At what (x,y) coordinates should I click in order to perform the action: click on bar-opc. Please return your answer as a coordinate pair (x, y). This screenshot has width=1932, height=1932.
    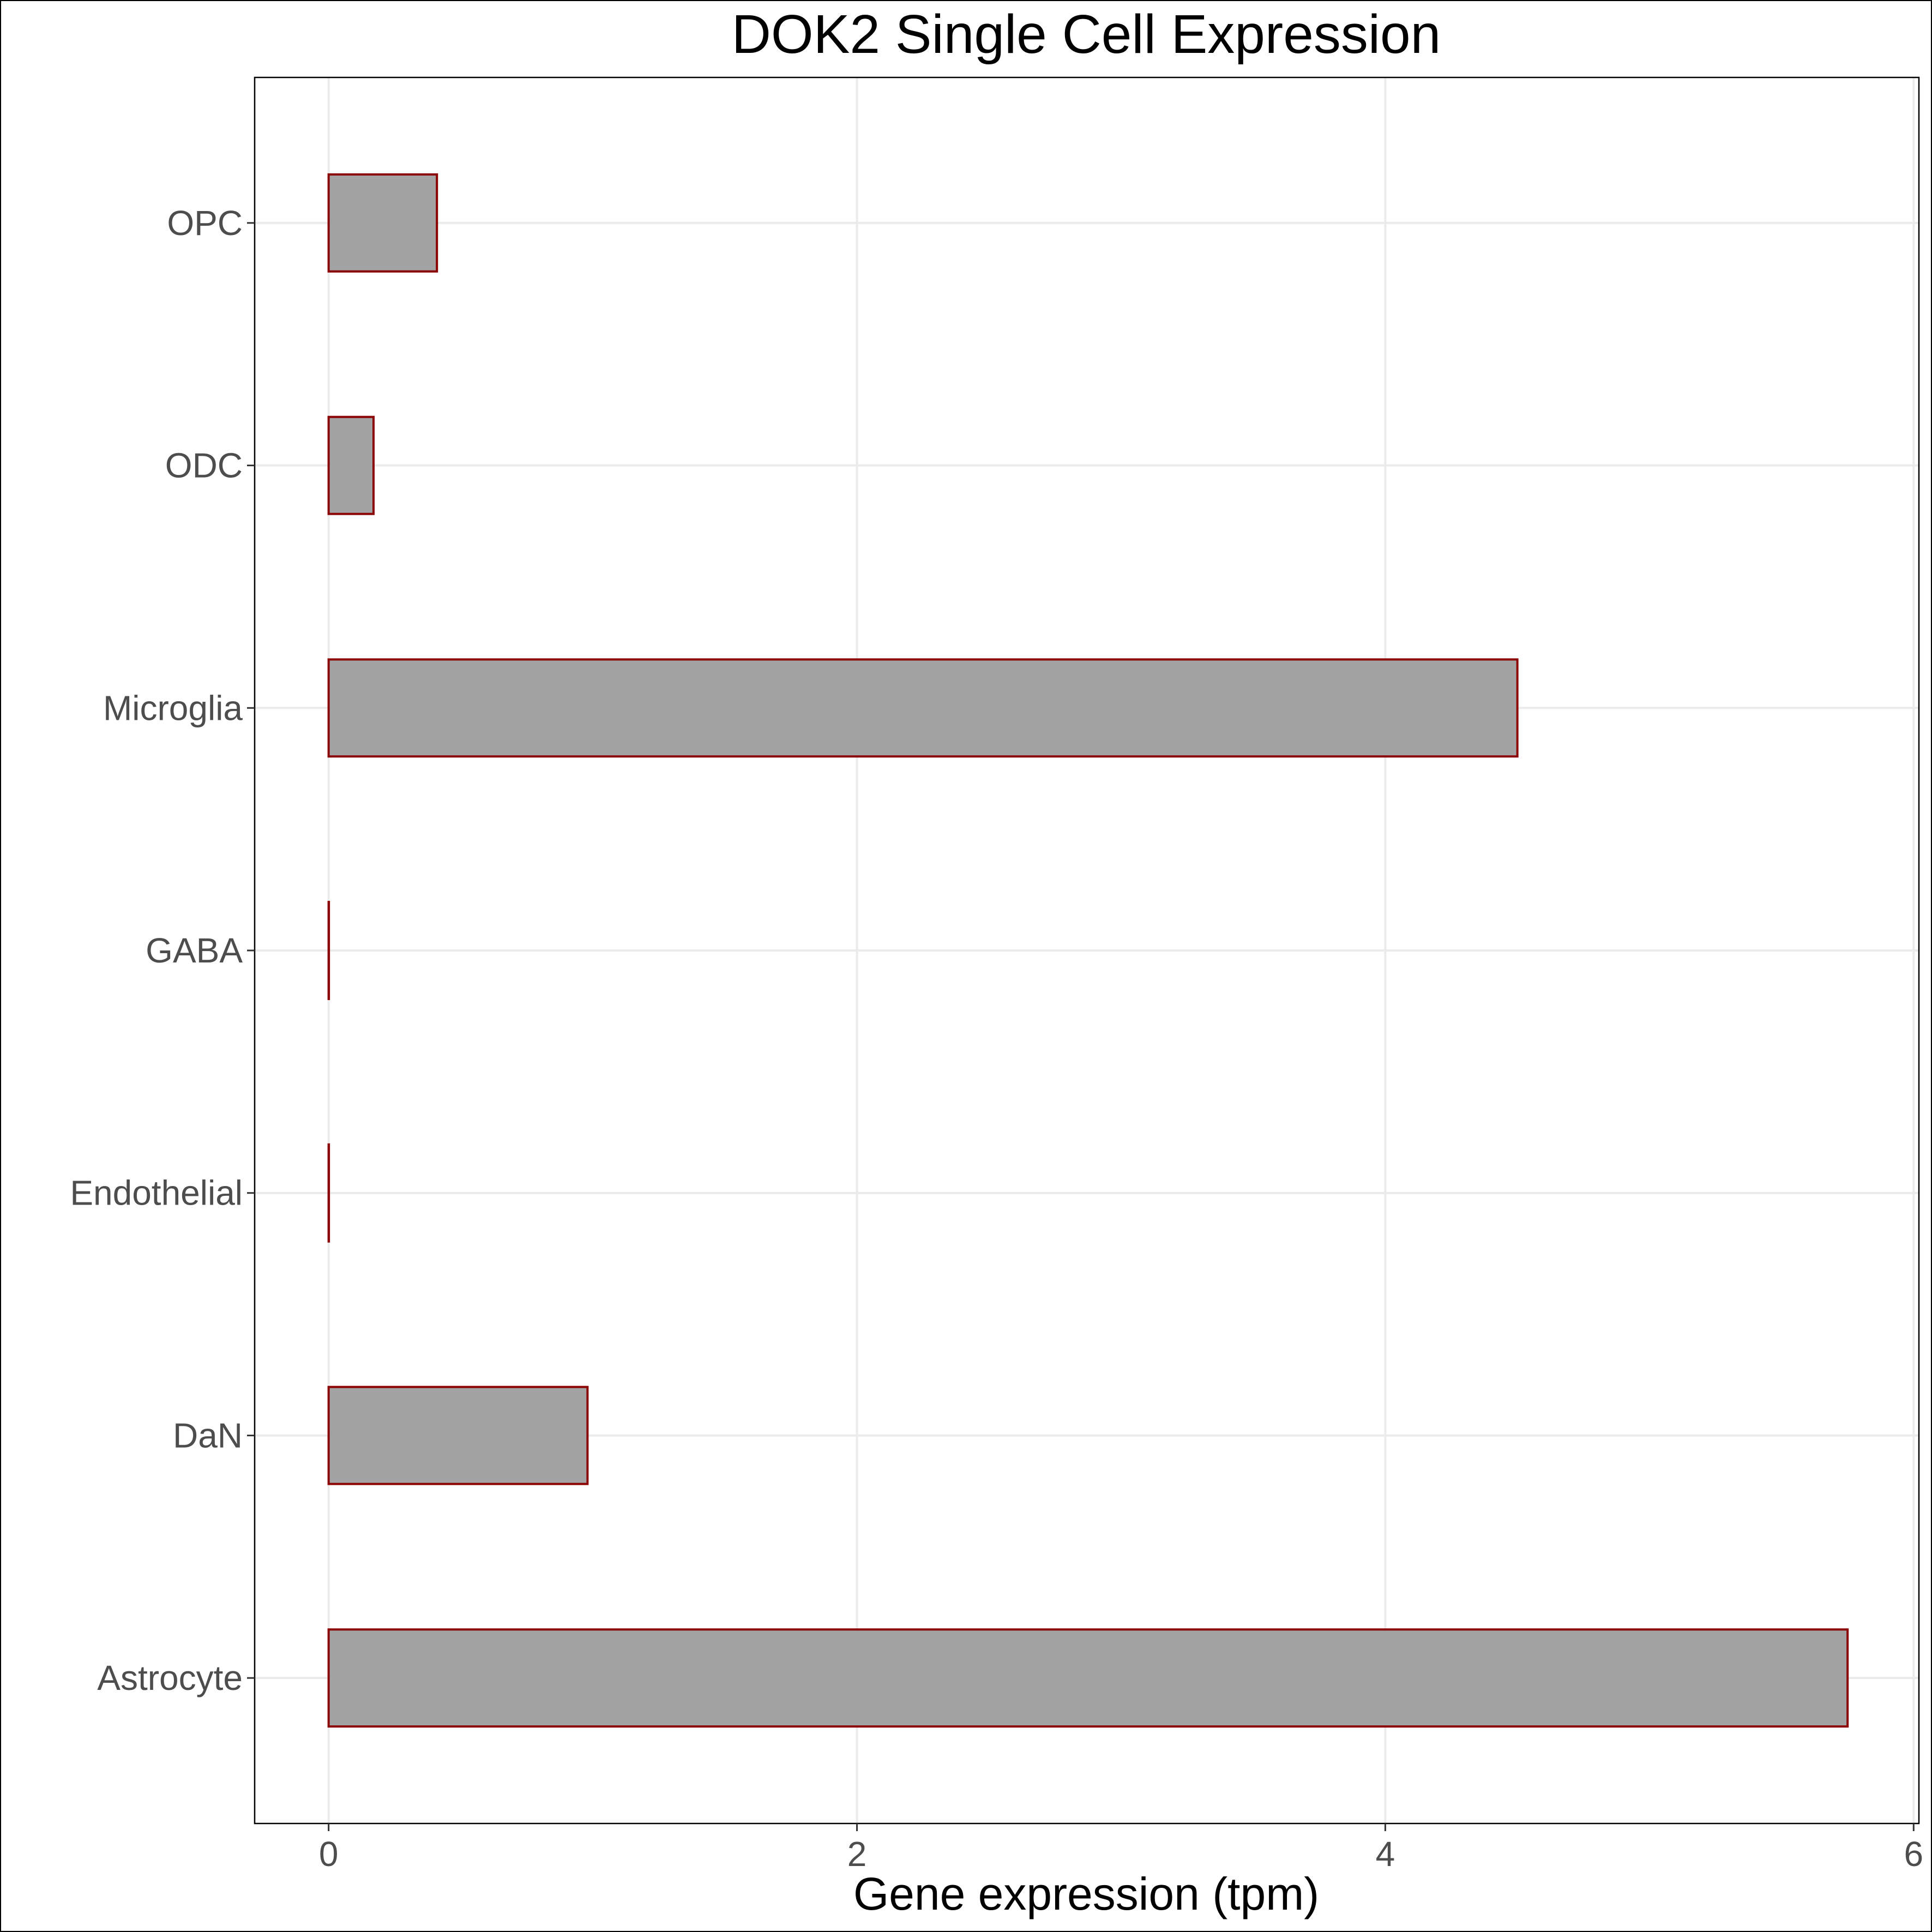
    Looking at the image, I should click on (382, 223).